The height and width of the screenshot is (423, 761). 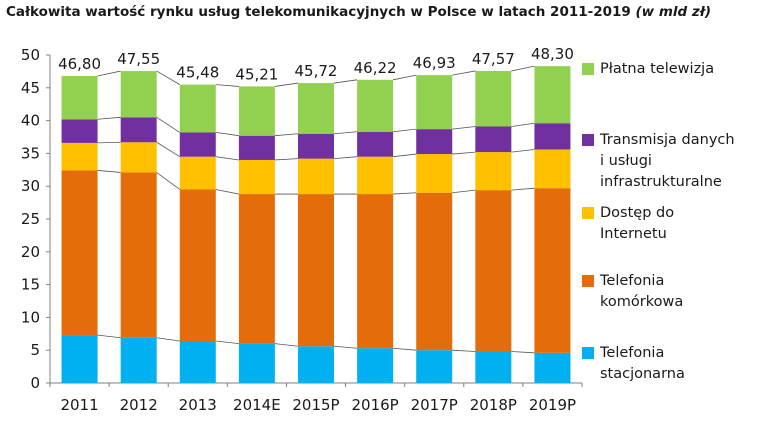 I want to click on y-tick-label: 25, so click(x=30, y=219).